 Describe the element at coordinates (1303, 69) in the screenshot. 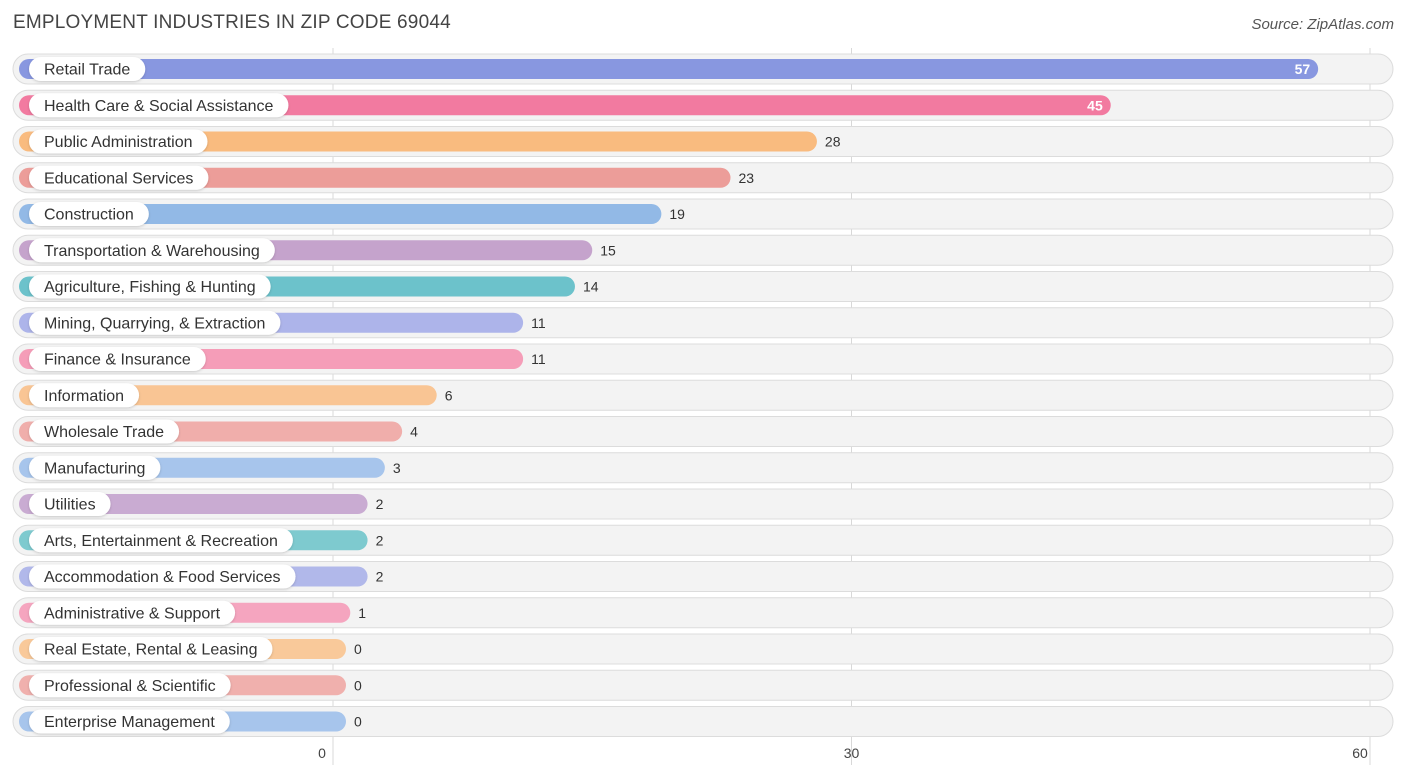

I see `value-label: 57` at that location.